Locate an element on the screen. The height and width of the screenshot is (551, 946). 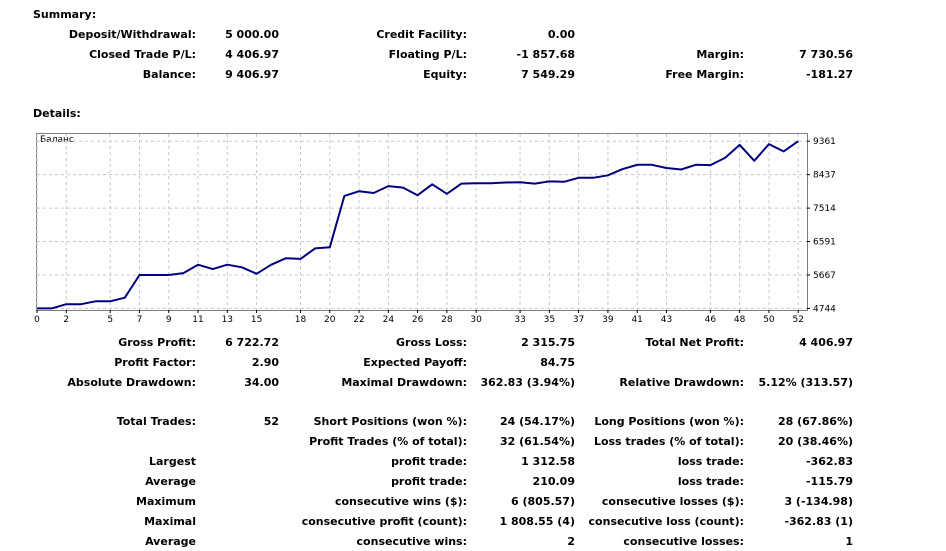
x-tick-label: 7 is located at coordinates (140, 320).